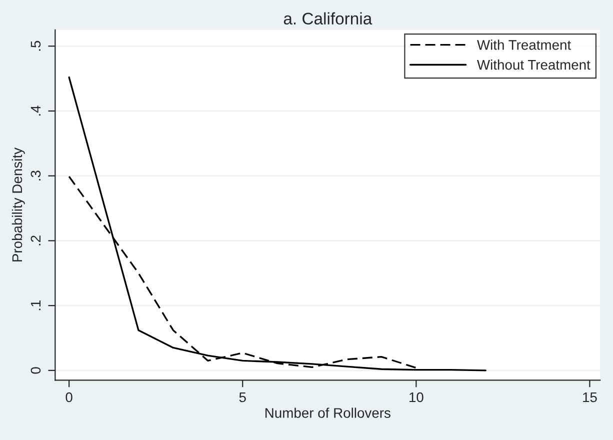  I want to click on x-tick-label: 10, so click(416, 397).